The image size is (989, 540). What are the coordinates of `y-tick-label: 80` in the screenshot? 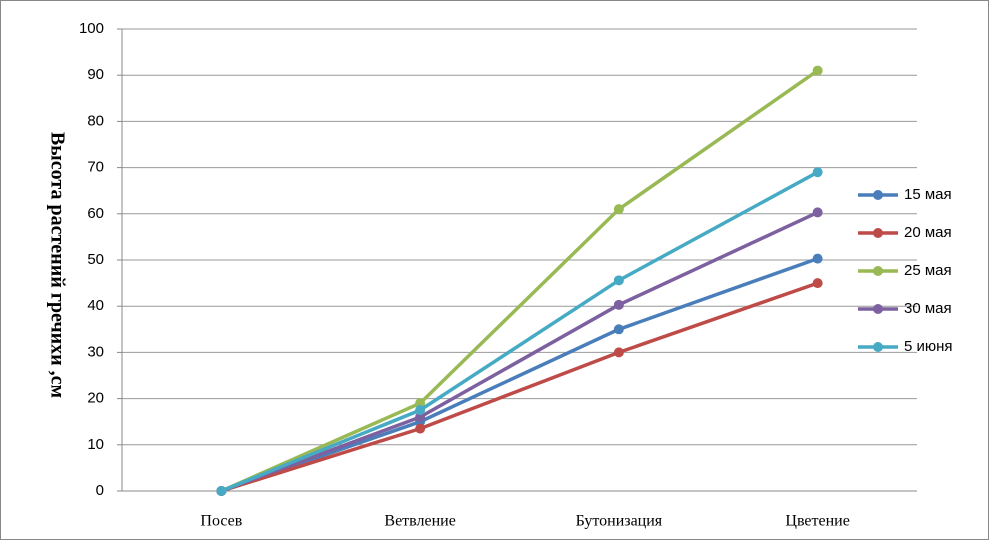 It's located at (95, 120).